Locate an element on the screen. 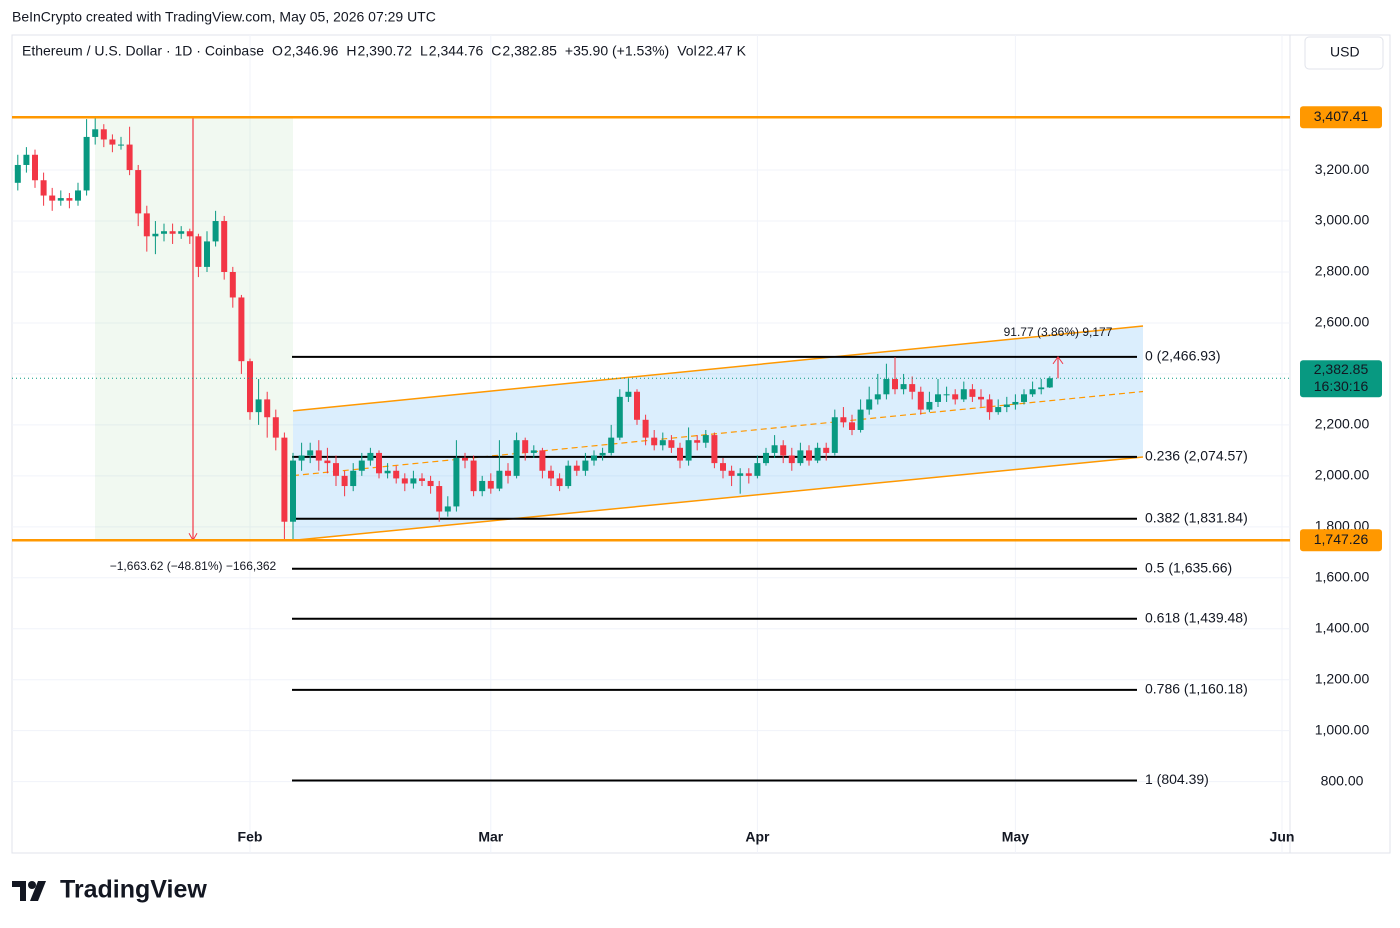  y-tick-label: 2,000.00 is located at coordinates (1342, 475).